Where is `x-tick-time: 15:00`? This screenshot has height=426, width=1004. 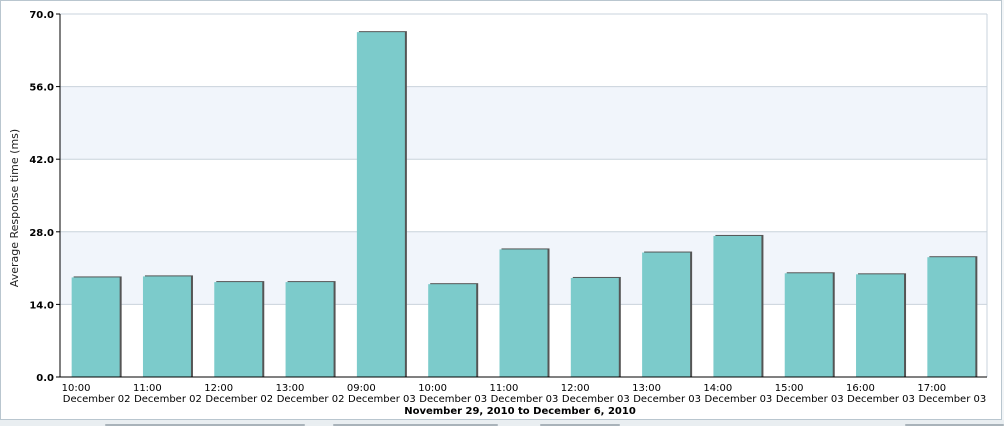 x-tick-time: 15:00 is located at coordinates (789, 388).